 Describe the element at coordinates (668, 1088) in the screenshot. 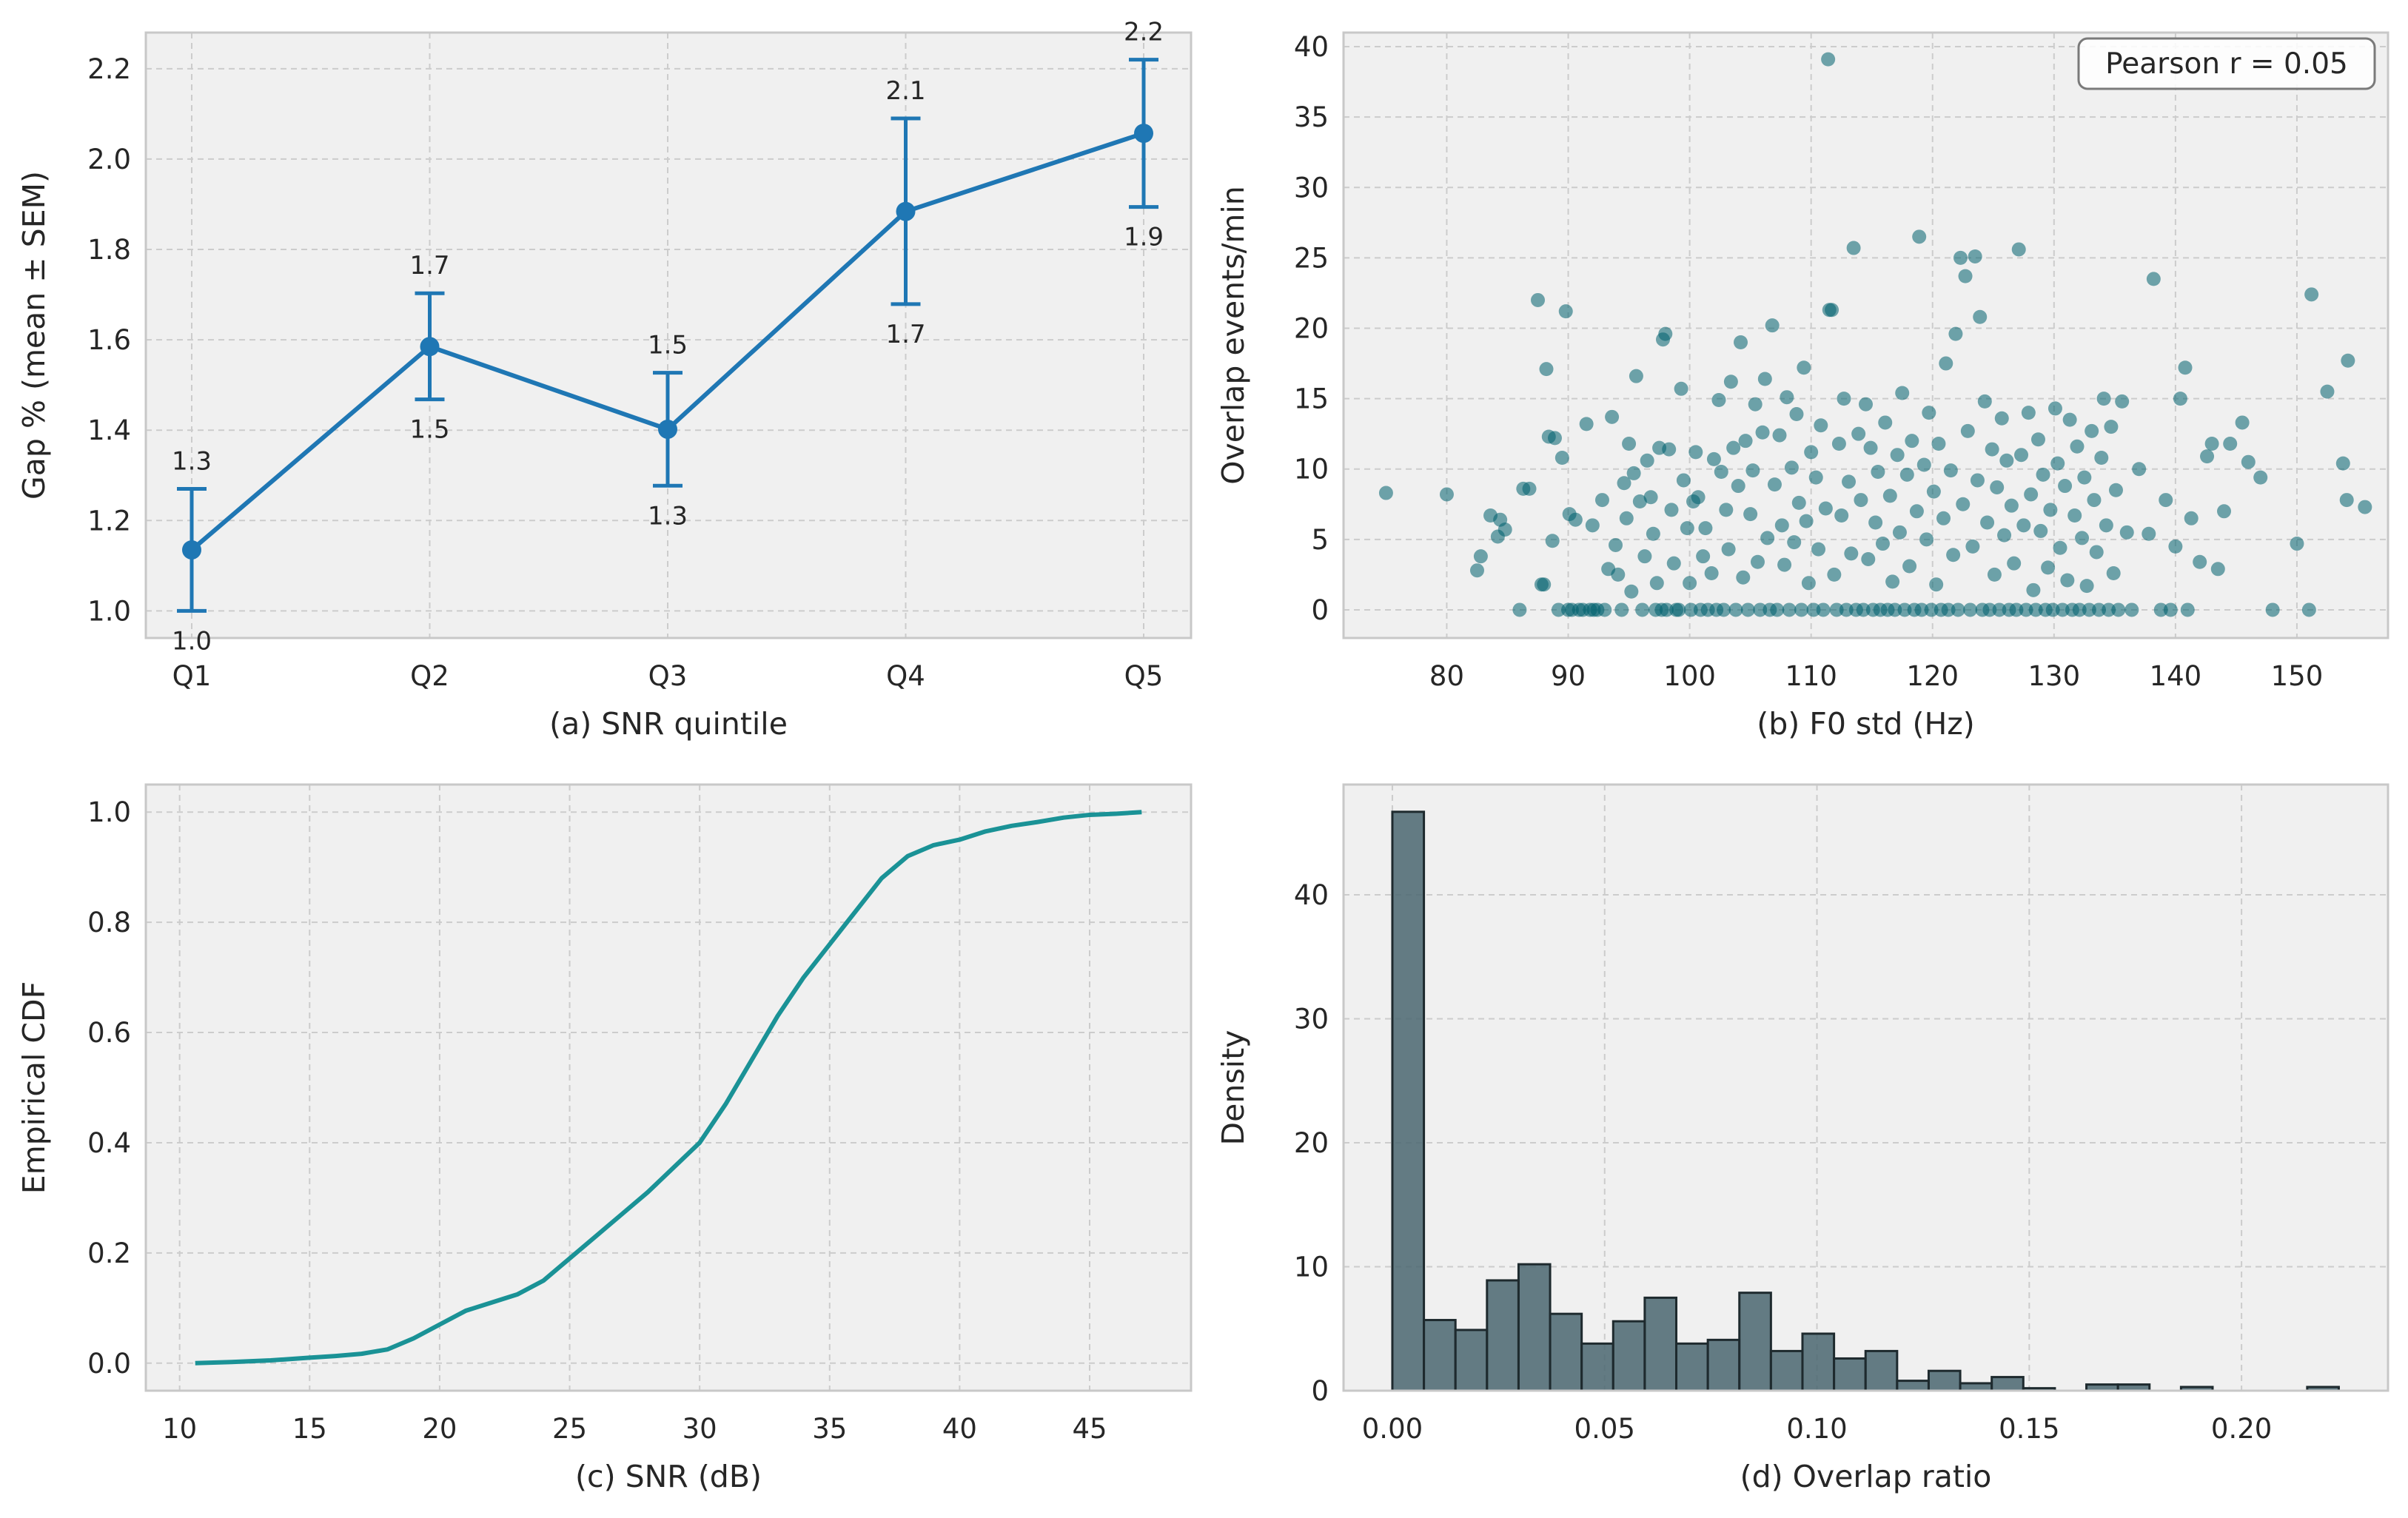

I see `cdf-line` at that location.